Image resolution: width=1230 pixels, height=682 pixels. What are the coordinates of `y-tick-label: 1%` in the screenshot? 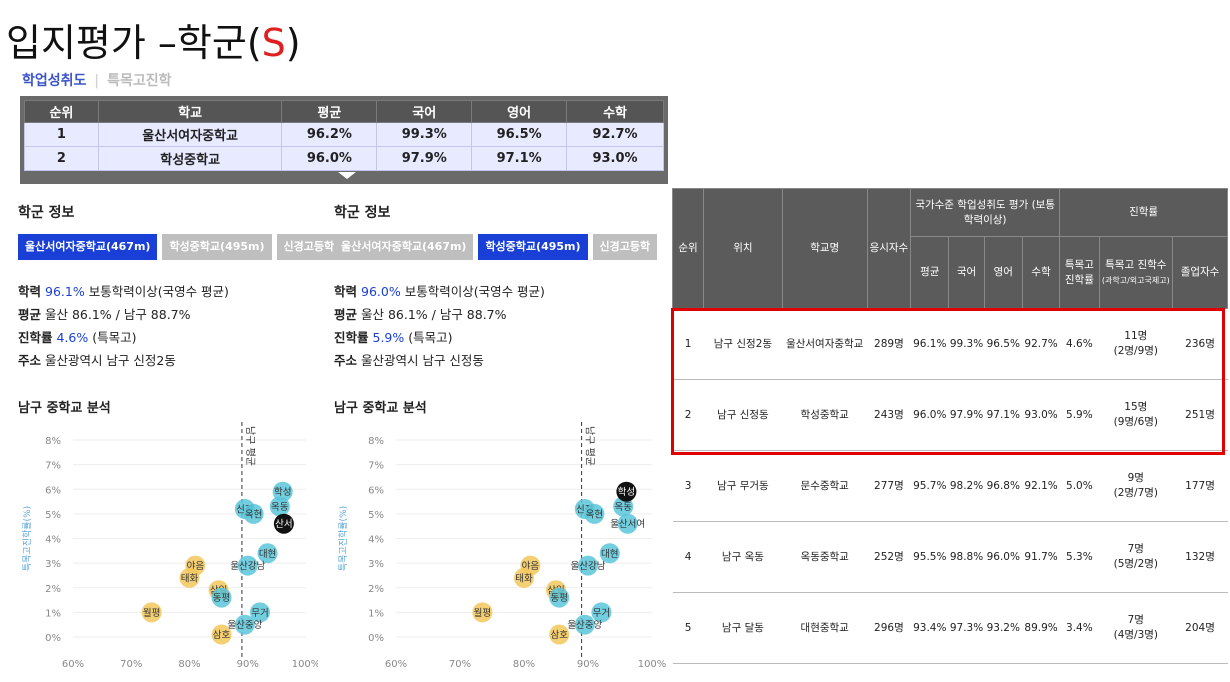 It's located at (376, 613).